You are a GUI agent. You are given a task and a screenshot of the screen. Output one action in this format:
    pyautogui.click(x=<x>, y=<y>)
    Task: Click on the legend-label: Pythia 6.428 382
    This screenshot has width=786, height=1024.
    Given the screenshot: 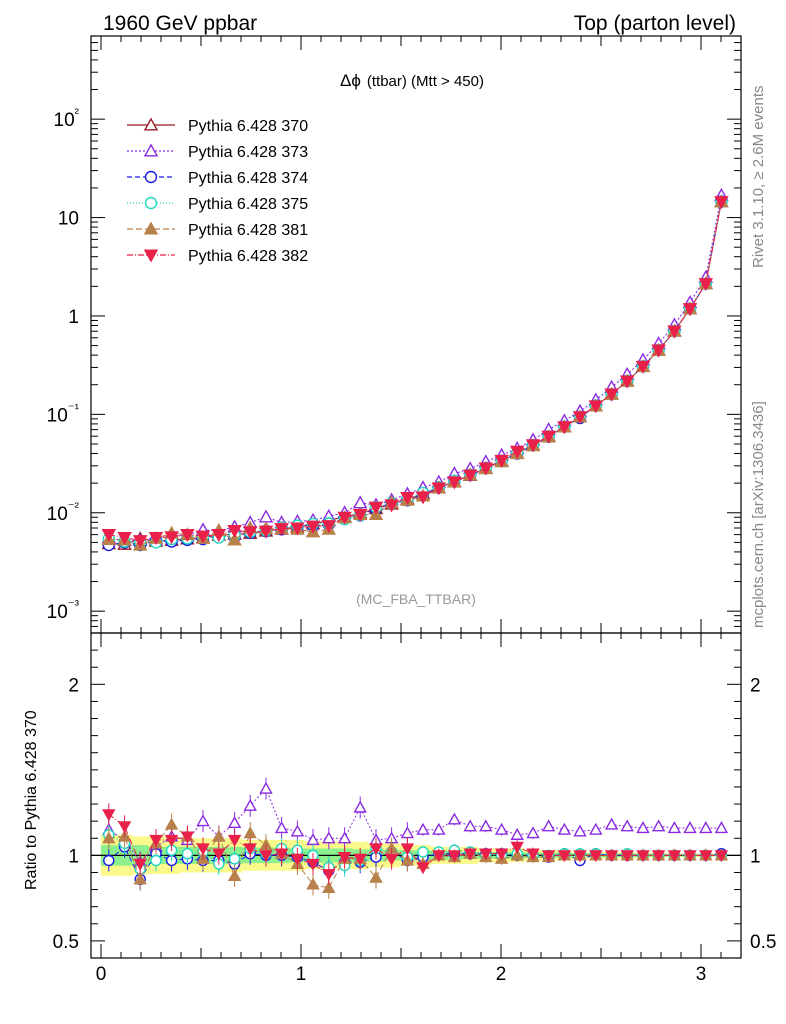 What is the action you would take?
    pyautogui.click(x=248, y=256)
    